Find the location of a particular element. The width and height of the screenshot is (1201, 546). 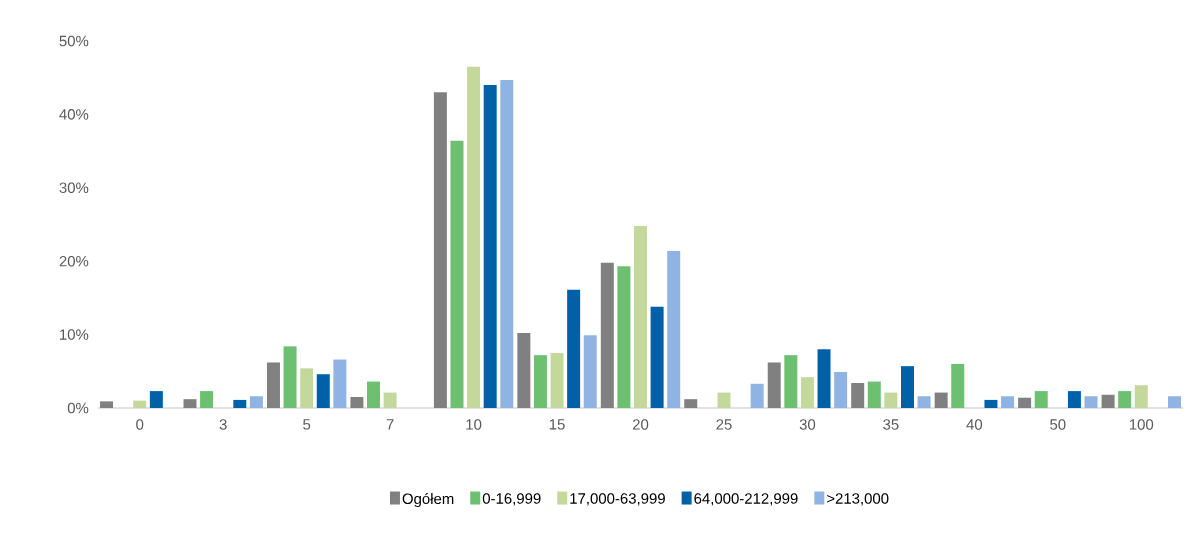

x-tick-label: 5 is located at coordinates (307, 424).